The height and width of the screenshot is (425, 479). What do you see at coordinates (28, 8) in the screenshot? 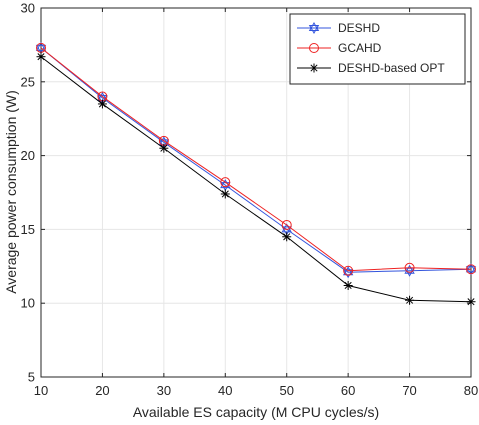
I see `y-tick-label: 30` at bounding box center [28, 8].